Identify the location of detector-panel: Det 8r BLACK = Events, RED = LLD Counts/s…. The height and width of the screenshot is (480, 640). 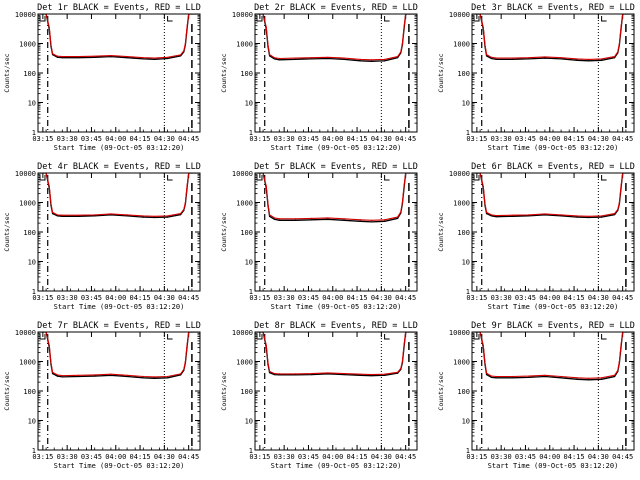
(319, 395).